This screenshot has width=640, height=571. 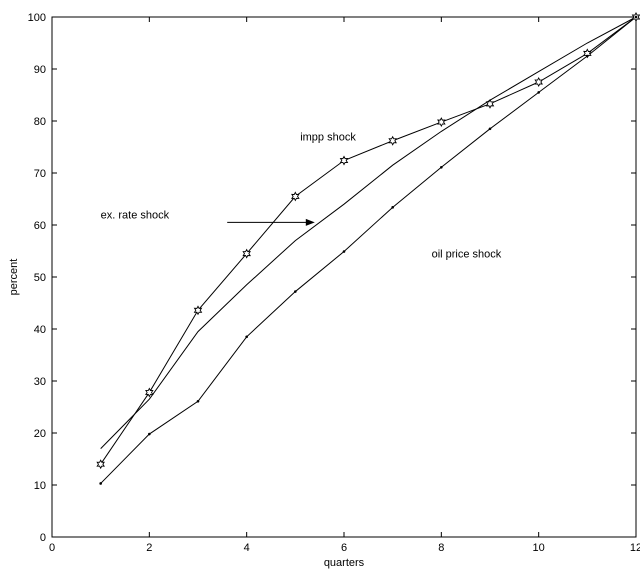 I want to click on y-tick-label: 90, so click(x=40, y=70).